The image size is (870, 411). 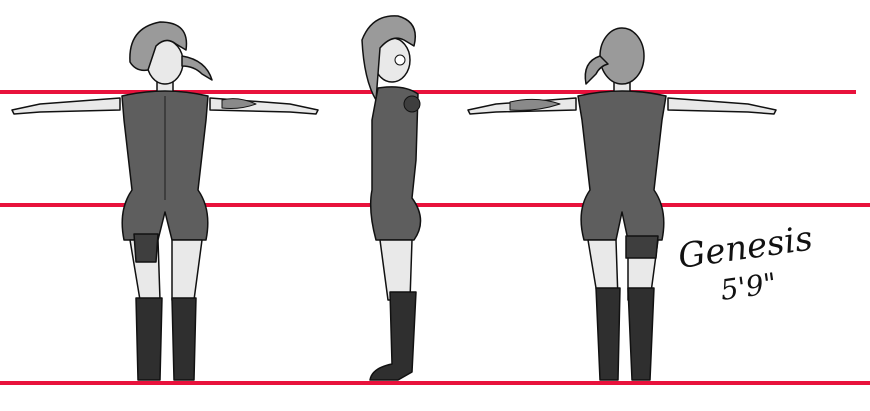 What do you see at coordinates (642, 247) in the screenshot?
I see `back-stocking-bands` at bounding box center [642, 247].